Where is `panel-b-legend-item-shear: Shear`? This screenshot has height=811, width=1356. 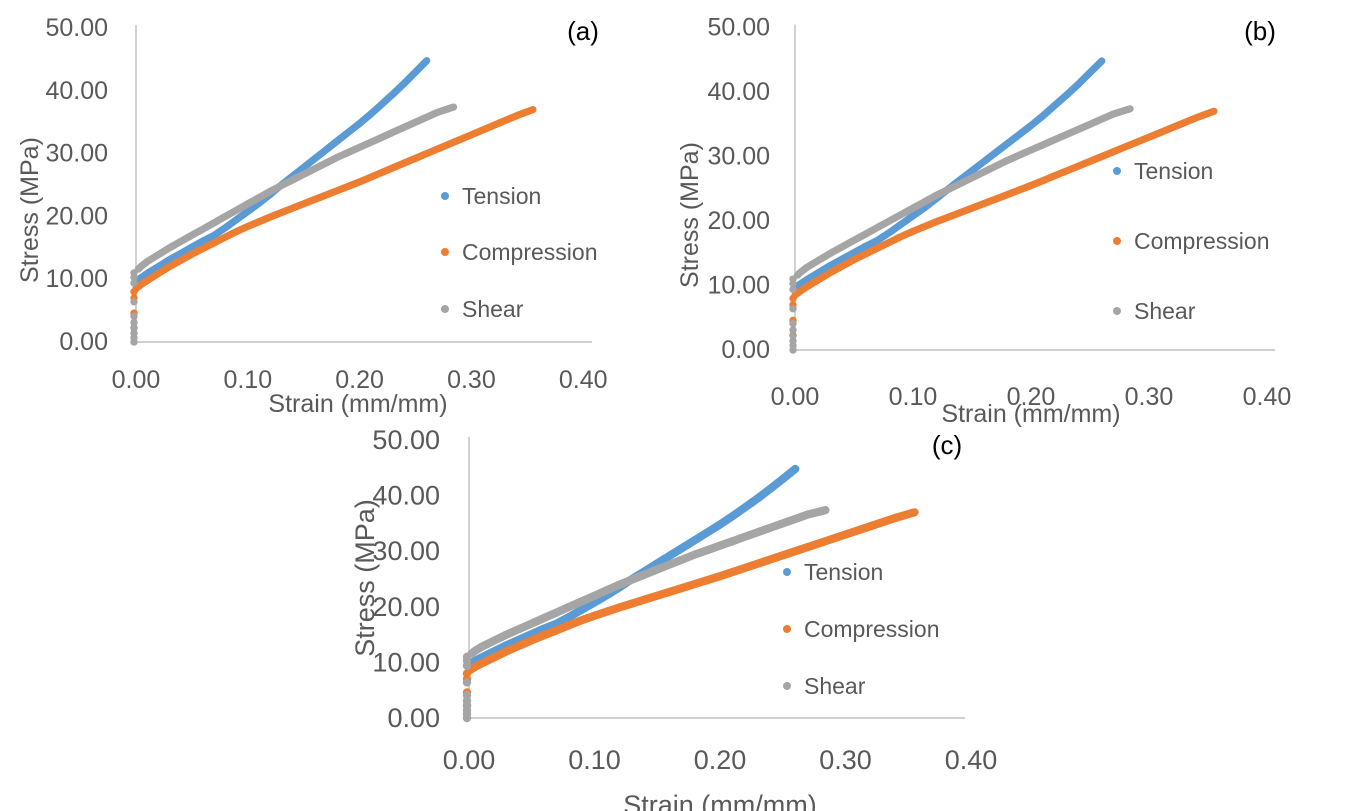
panel-b-legend-item-shear: Shear is located at coordinates (1154, 311).